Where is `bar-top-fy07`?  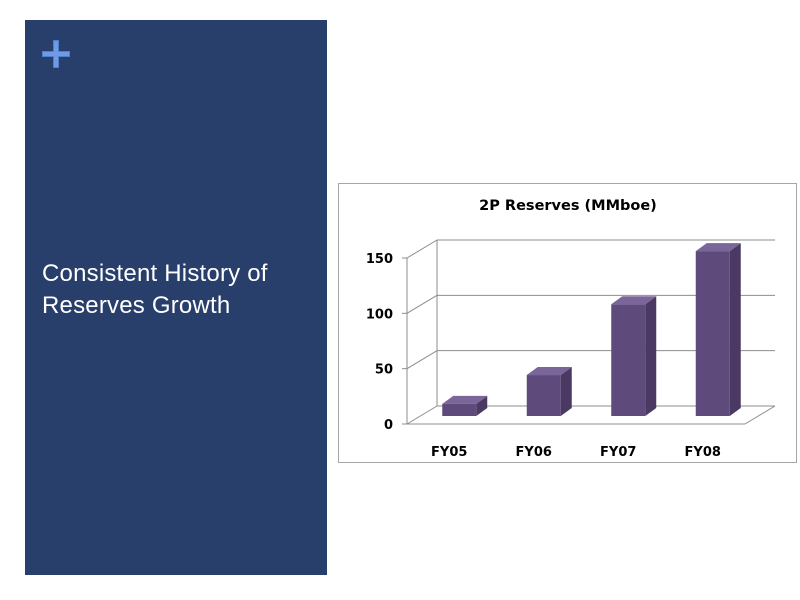
bar-top-fy07 is located at coordinates (634, 300).